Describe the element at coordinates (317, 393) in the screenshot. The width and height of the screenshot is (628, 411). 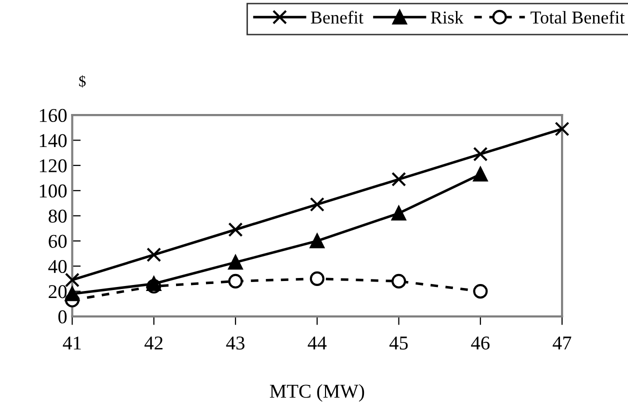
I see `x-axis-title: MTC (MW)` at that location.